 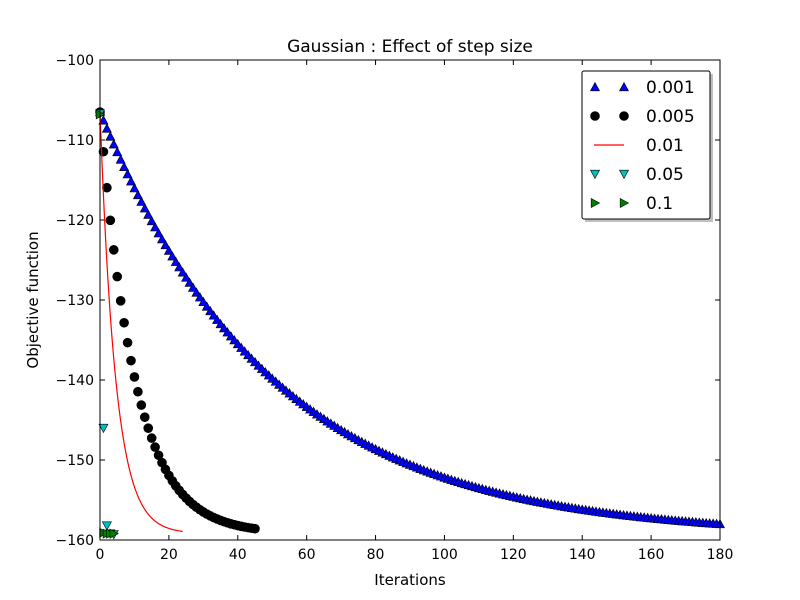 What do you see at coordinates (75, 141) in the screenshot?
I see `y-tick-label: −110` at bounding box center [75, 141].